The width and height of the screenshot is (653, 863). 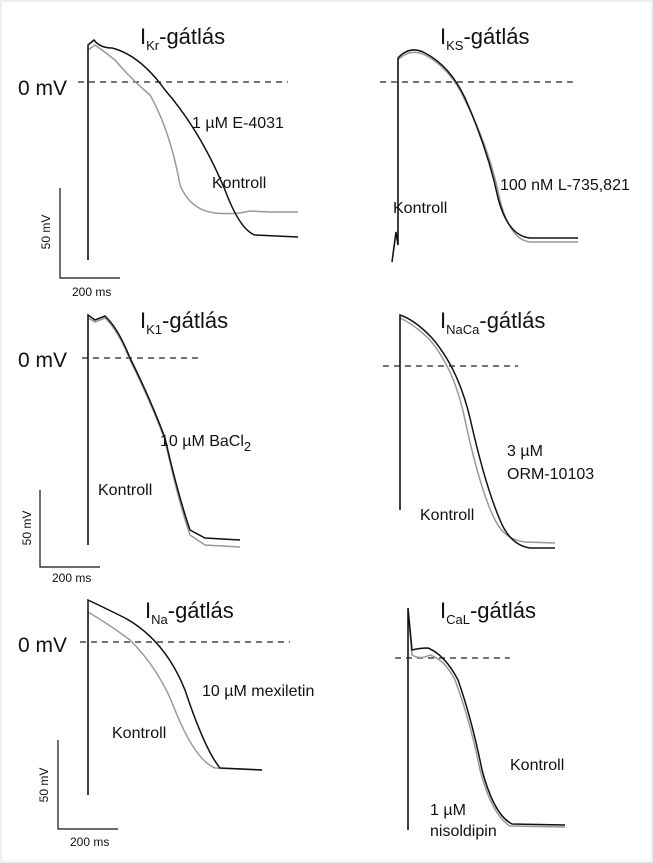 I want to click on drug-label: 1 µM, so click(x=448, y=810).